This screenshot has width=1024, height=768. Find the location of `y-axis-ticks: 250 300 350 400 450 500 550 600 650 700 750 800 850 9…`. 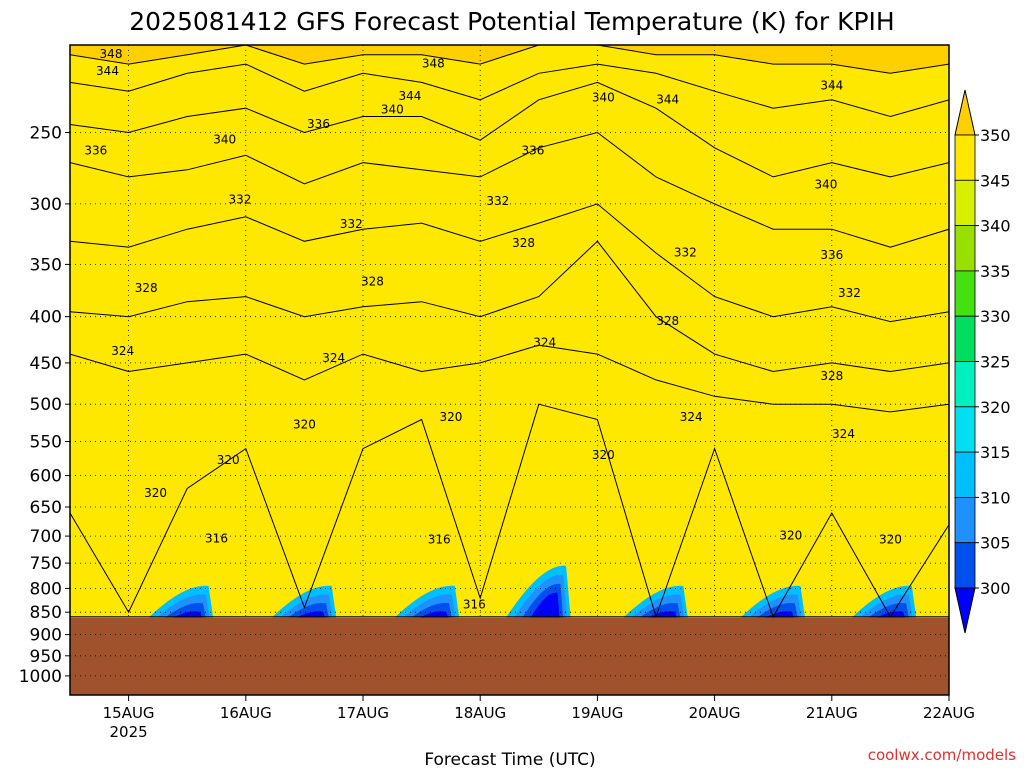

y-axis-ticks: 250 300 350 400 450 500 550 600 650 700 750 800 850 9… is located at coordinates (44, 405).